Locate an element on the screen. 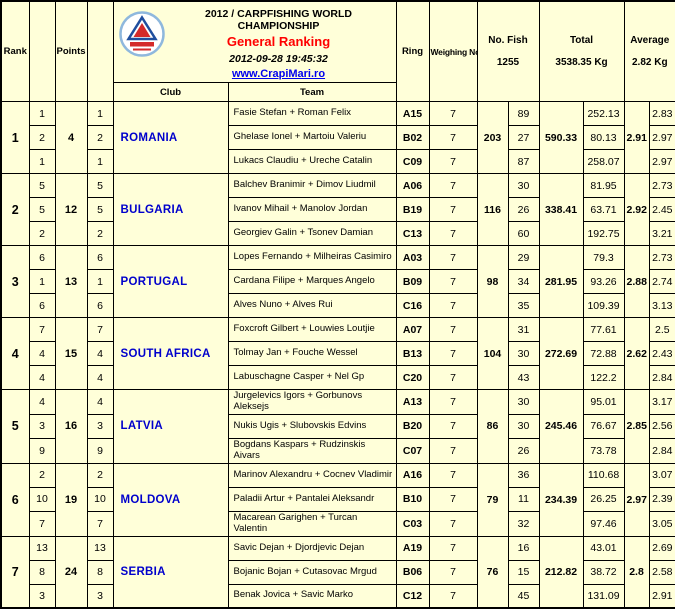 The height and width of the screenshot is (609, 675). team-average-cell: 3.07 is located at coordinates (661, 475).